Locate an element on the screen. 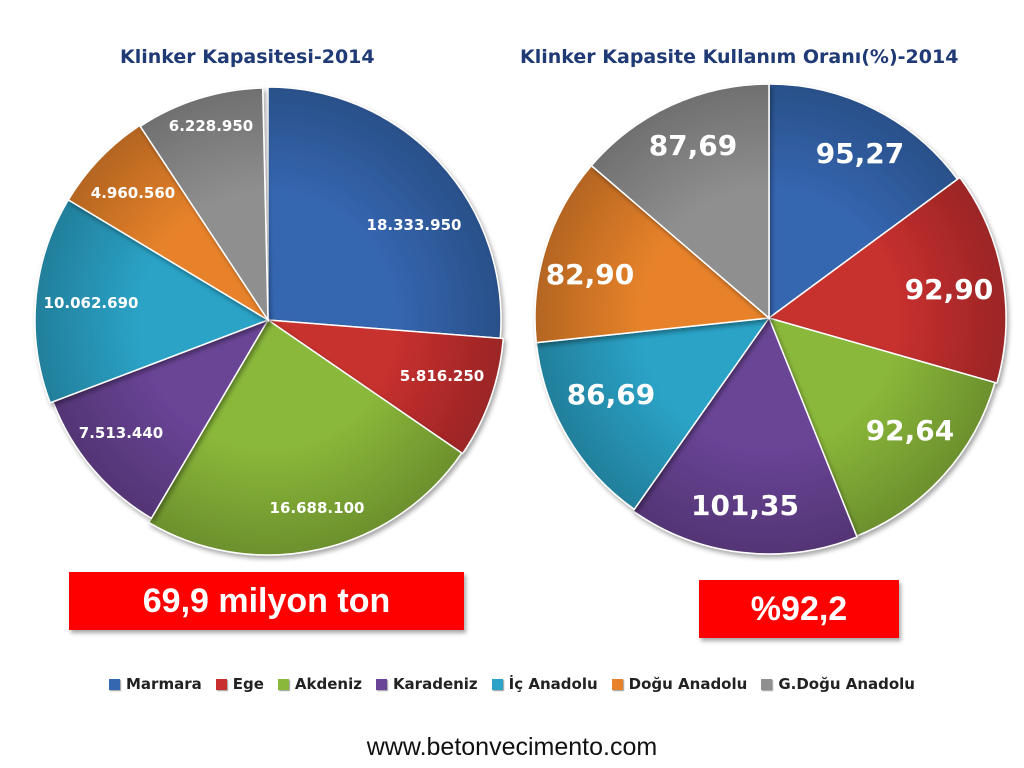 Image resolution: width=1024 pixels, height=768 pixels. average-usage-box: %92,2 is located at coordinates (799, 609).